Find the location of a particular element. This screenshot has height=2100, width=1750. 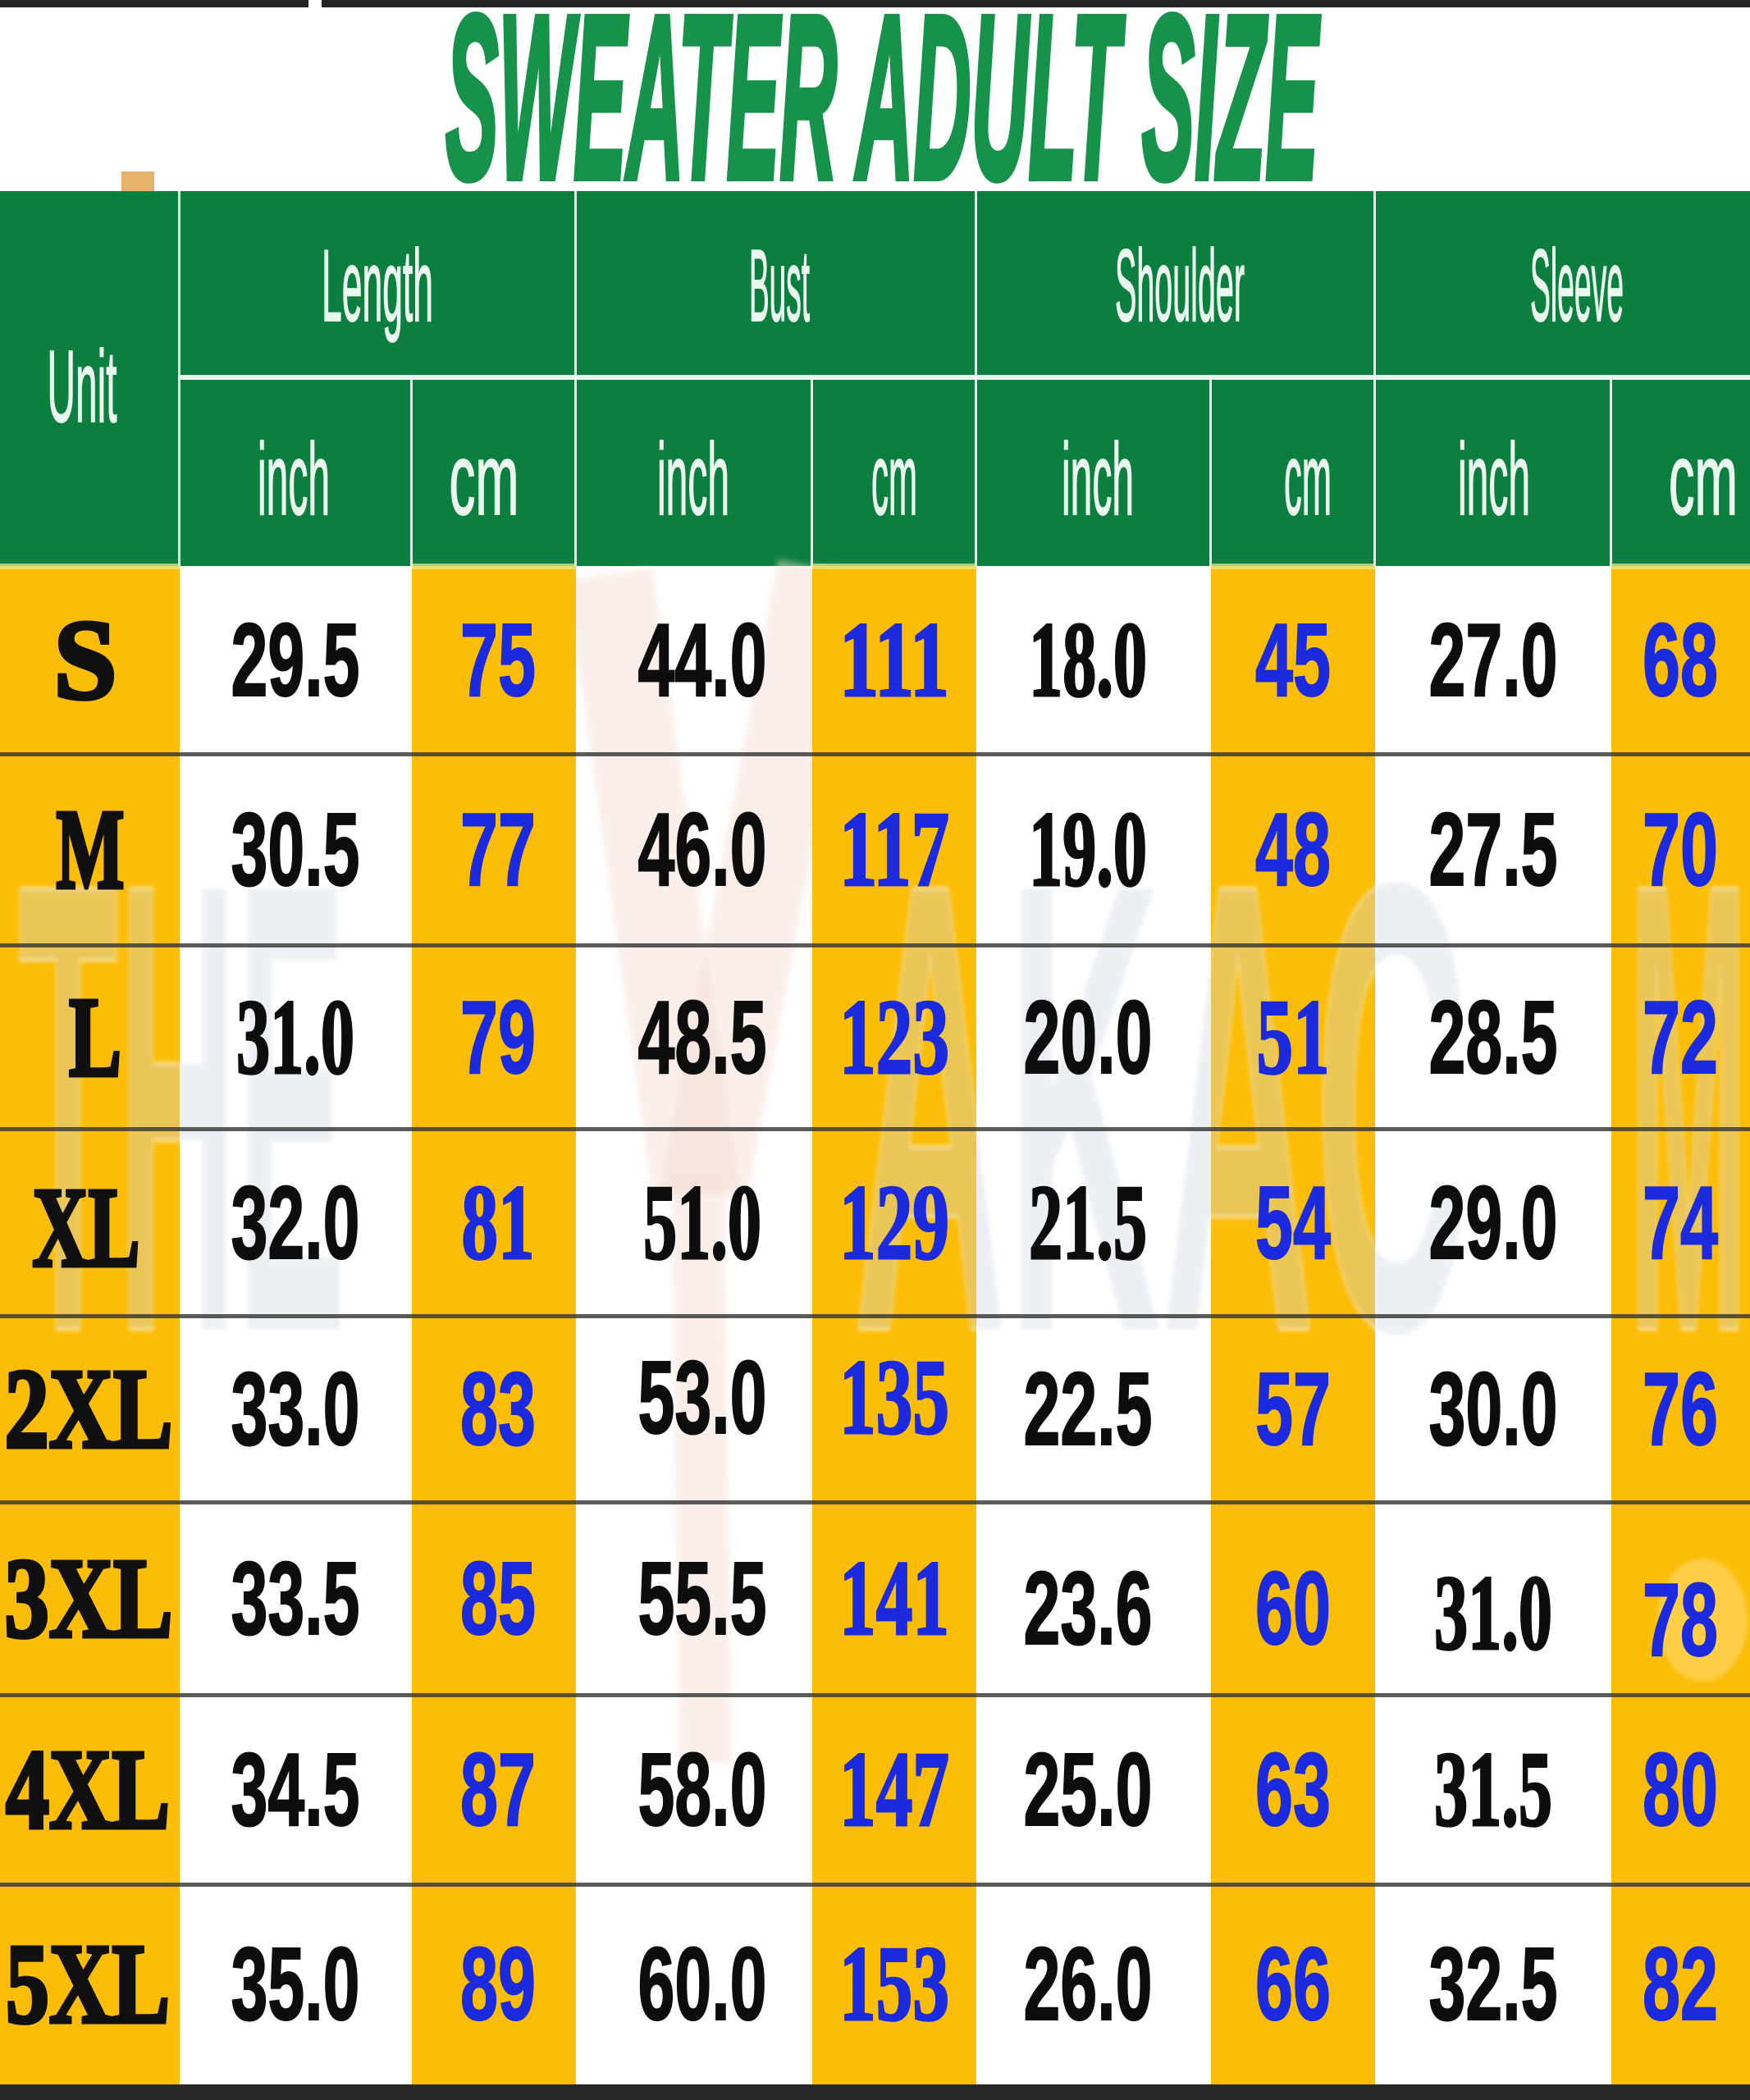

svg-text: Length is located at coordinates (377, 286).